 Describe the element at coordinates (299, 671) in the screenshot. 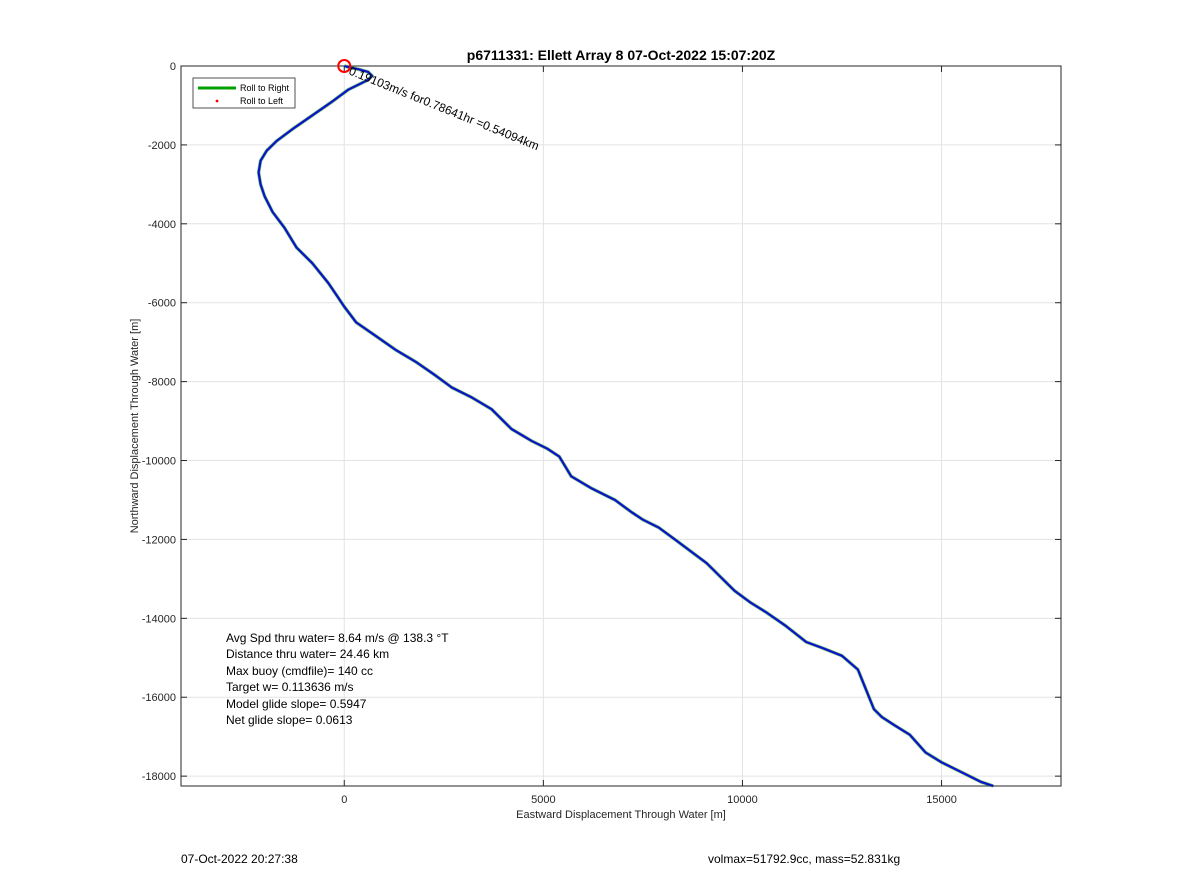

I see `stats-line: Max buoy (cmdfile)= 140 cc` at that location.